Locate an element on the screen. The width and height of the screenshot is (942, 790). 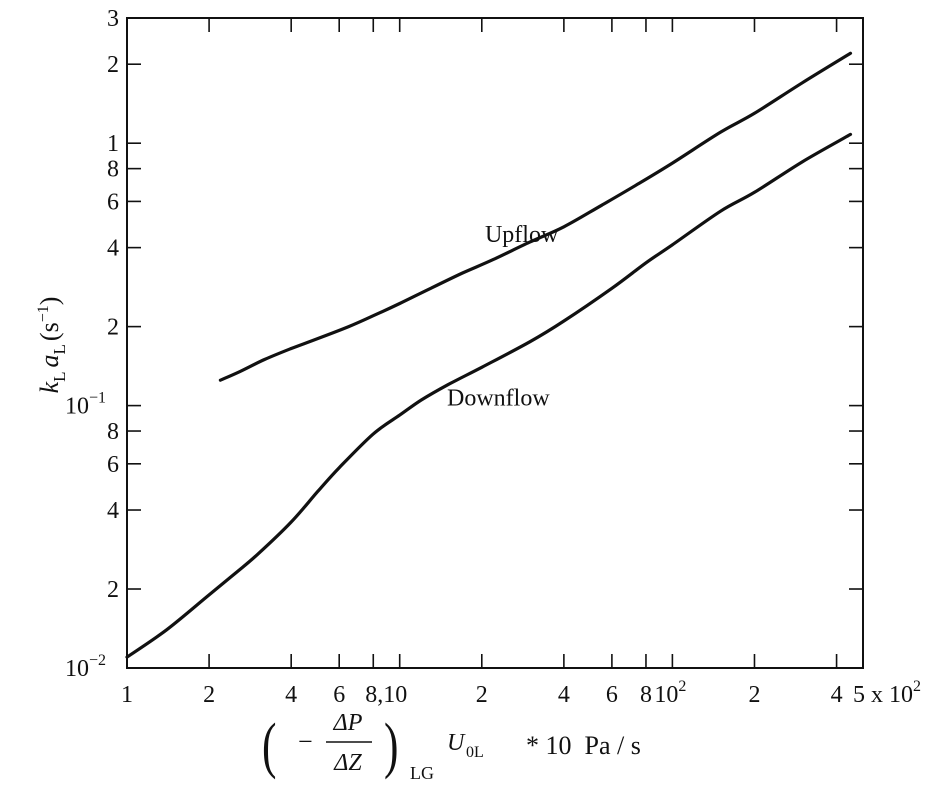
x-label-velocity-sub: 0L is located at coordinates (475, 752).